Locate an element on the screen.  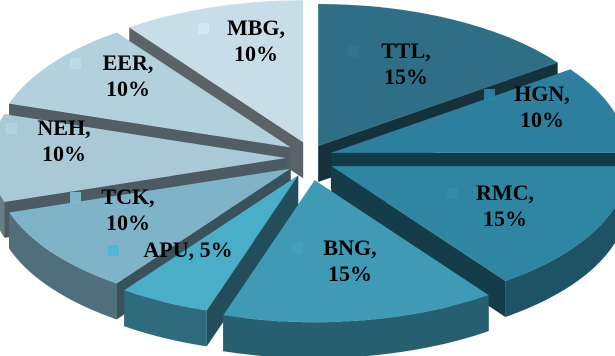
pie-label-neh-marker is located at coordinates (11, 128).